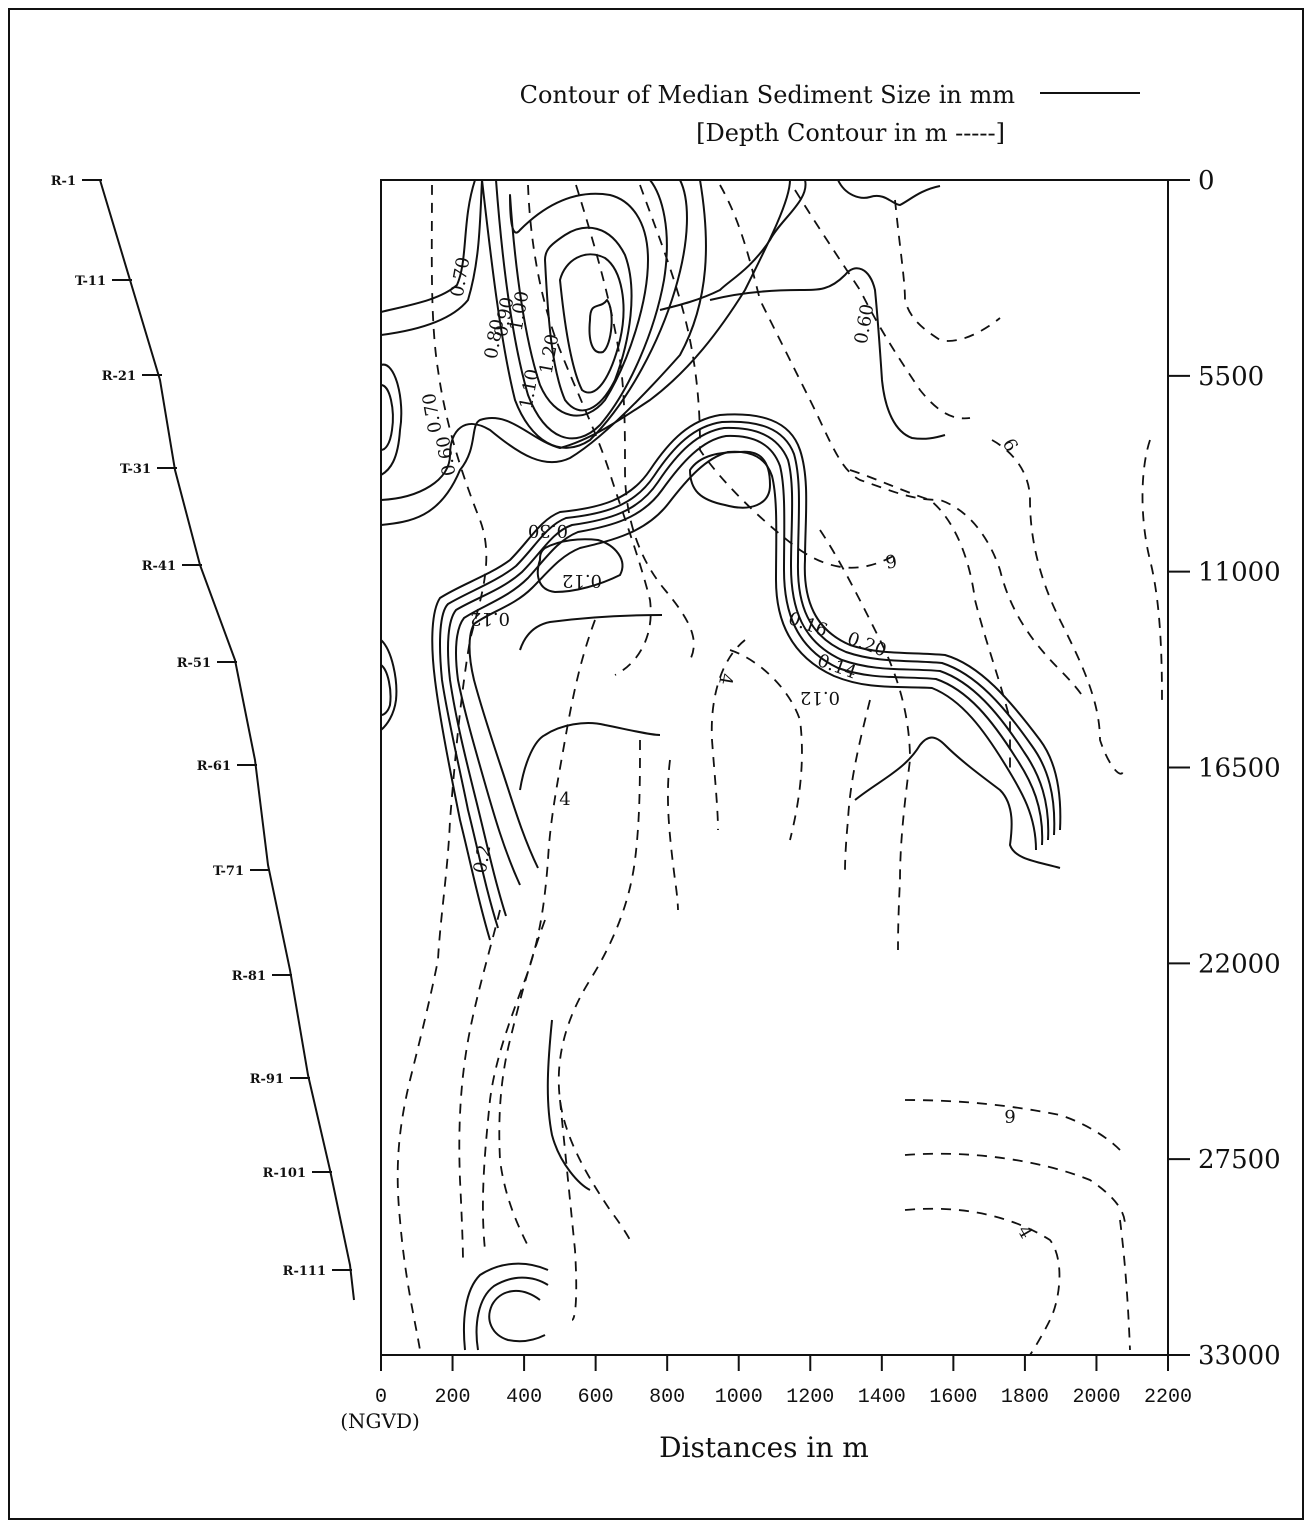 This screenshot has height=1528, width=1315. What do you see at coordinates (90, 281) in the screenshot?
I see `station-label: T-11` at bounding box center [90, 281].